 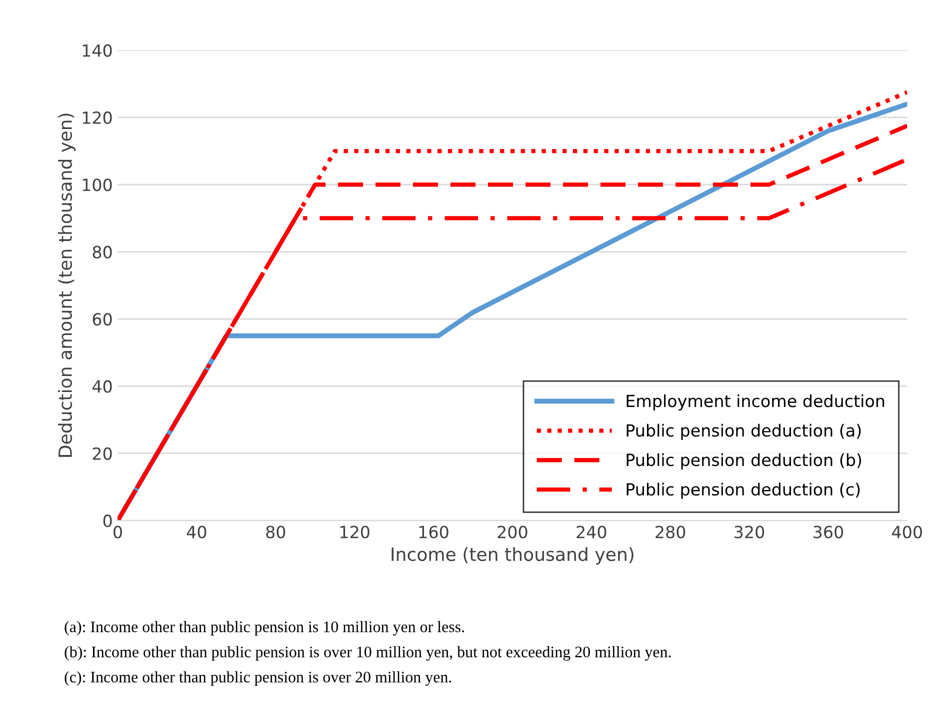 What do you see at coordinates (367, 653) in the screenshot?
I see `text: (b): Income other than public pension is over 10 million yen, but not exceeding 20 million yen.` at bounding box center [367, 653].